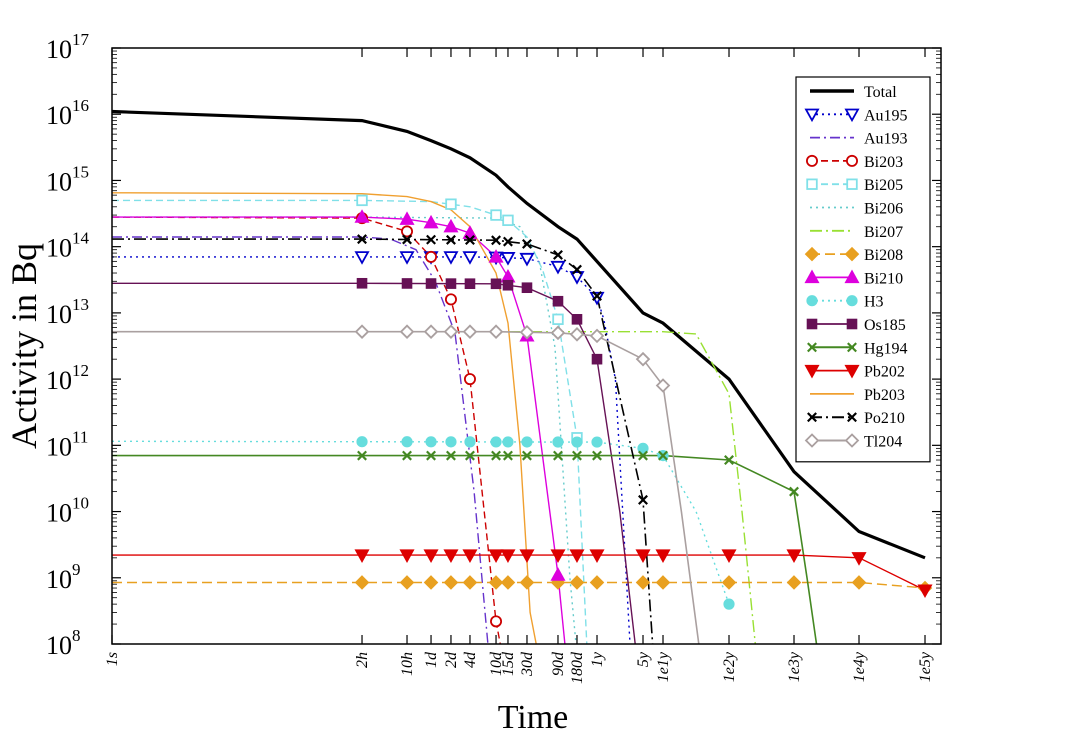 This screenshot has width=1081, height=733. Describe the element at coordinates (67, 113) in the screenshot. I see `y-tick-label-8: 10¹⁶` at that location.